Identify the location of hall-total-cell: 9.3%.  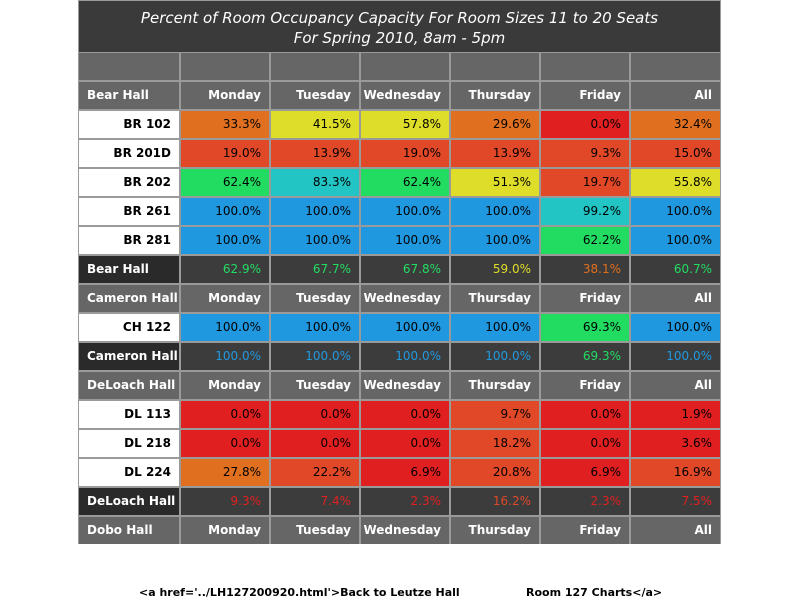
(225, 501).